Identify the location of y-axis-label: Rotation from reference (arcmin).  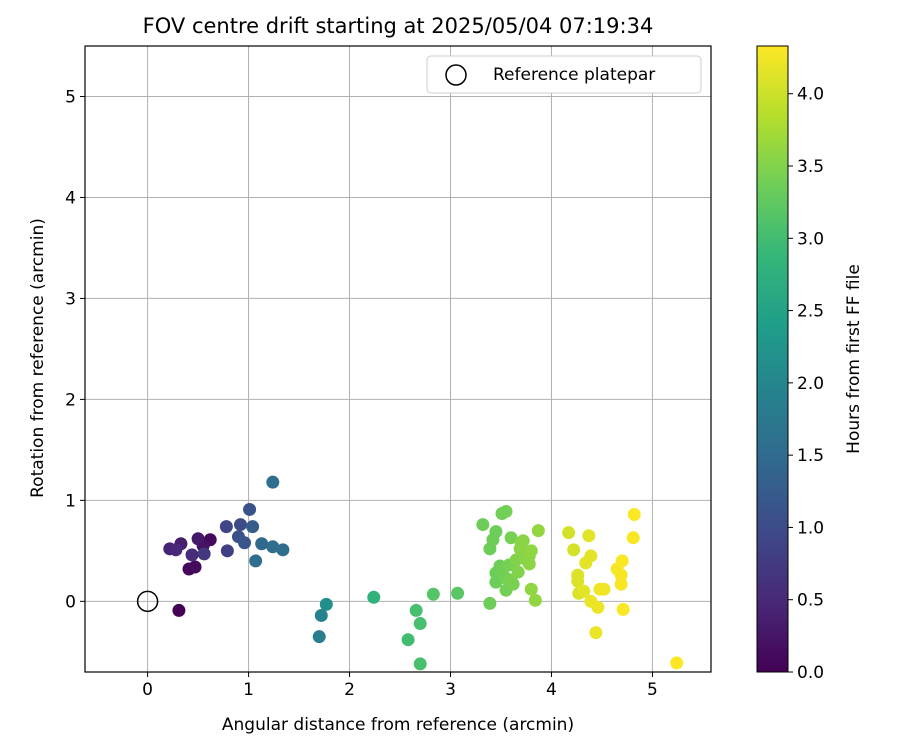
(38, 358).